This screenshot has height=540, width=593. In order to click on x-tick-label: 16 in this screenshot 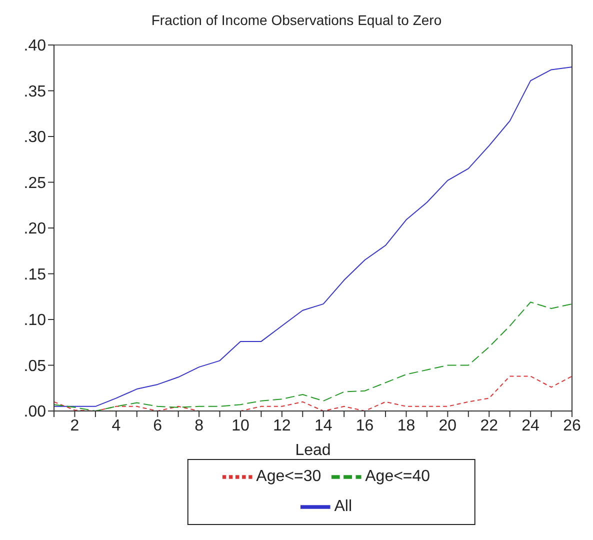, I will do `click(365, 425)`.